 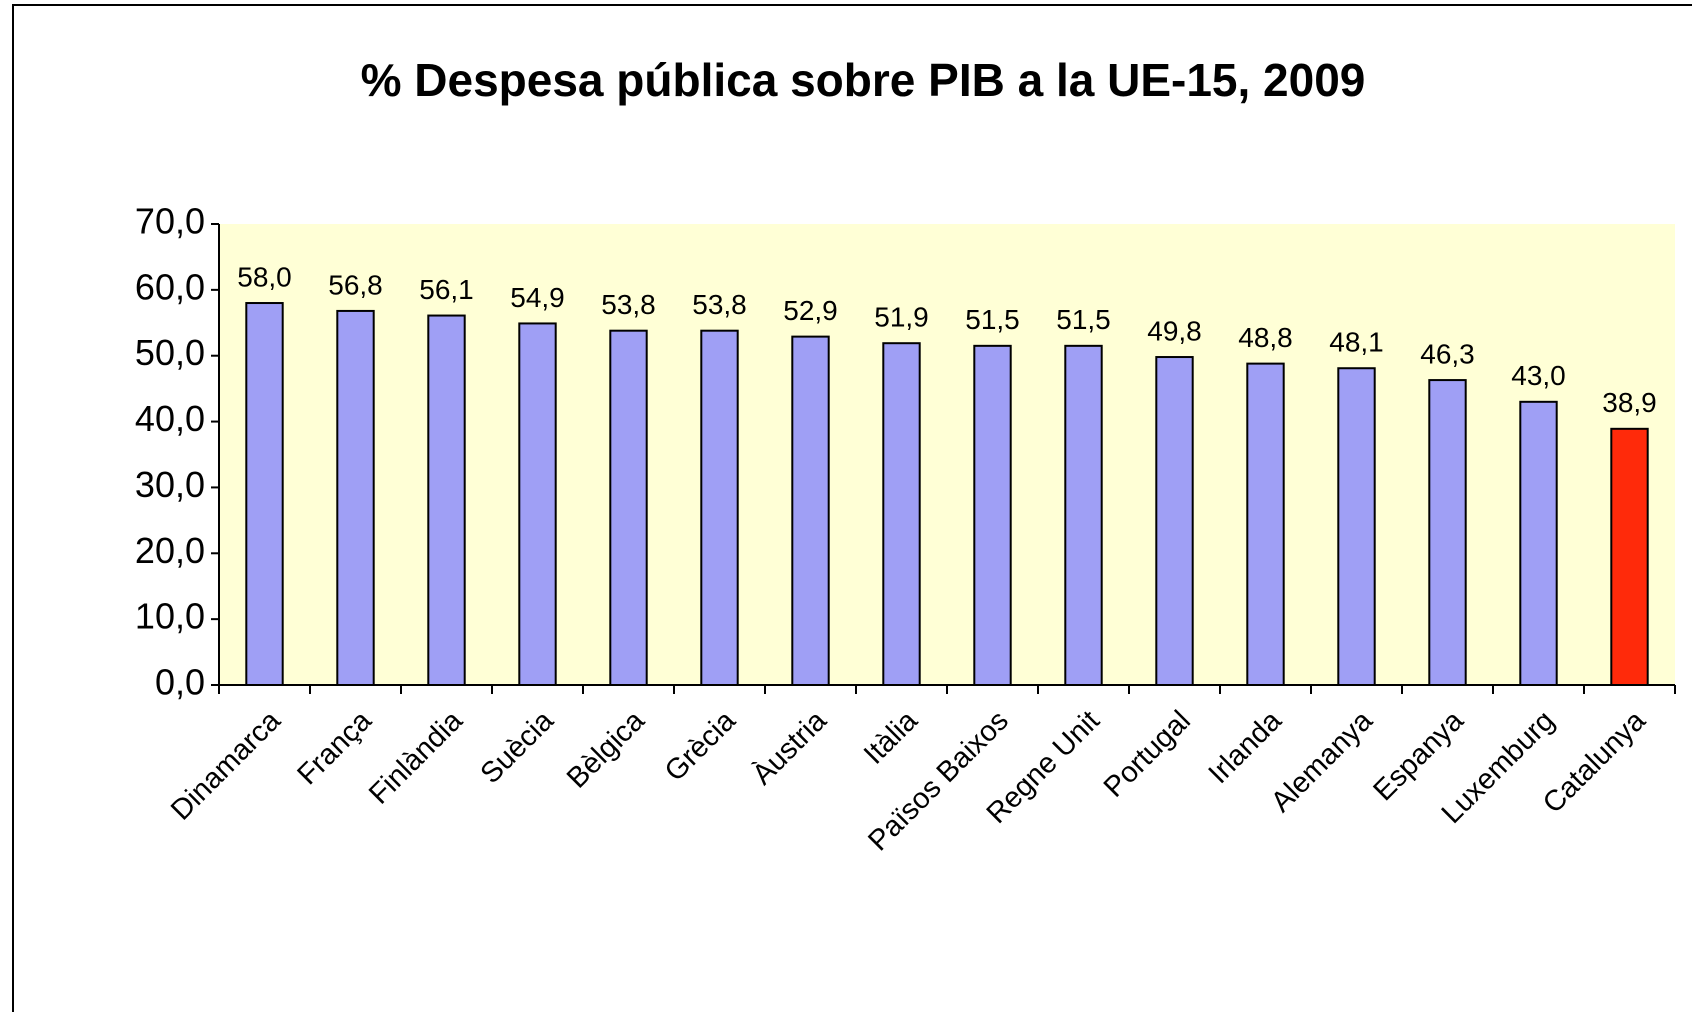 I want to click on value-label: 48,8, so click(x=1265, y=337).